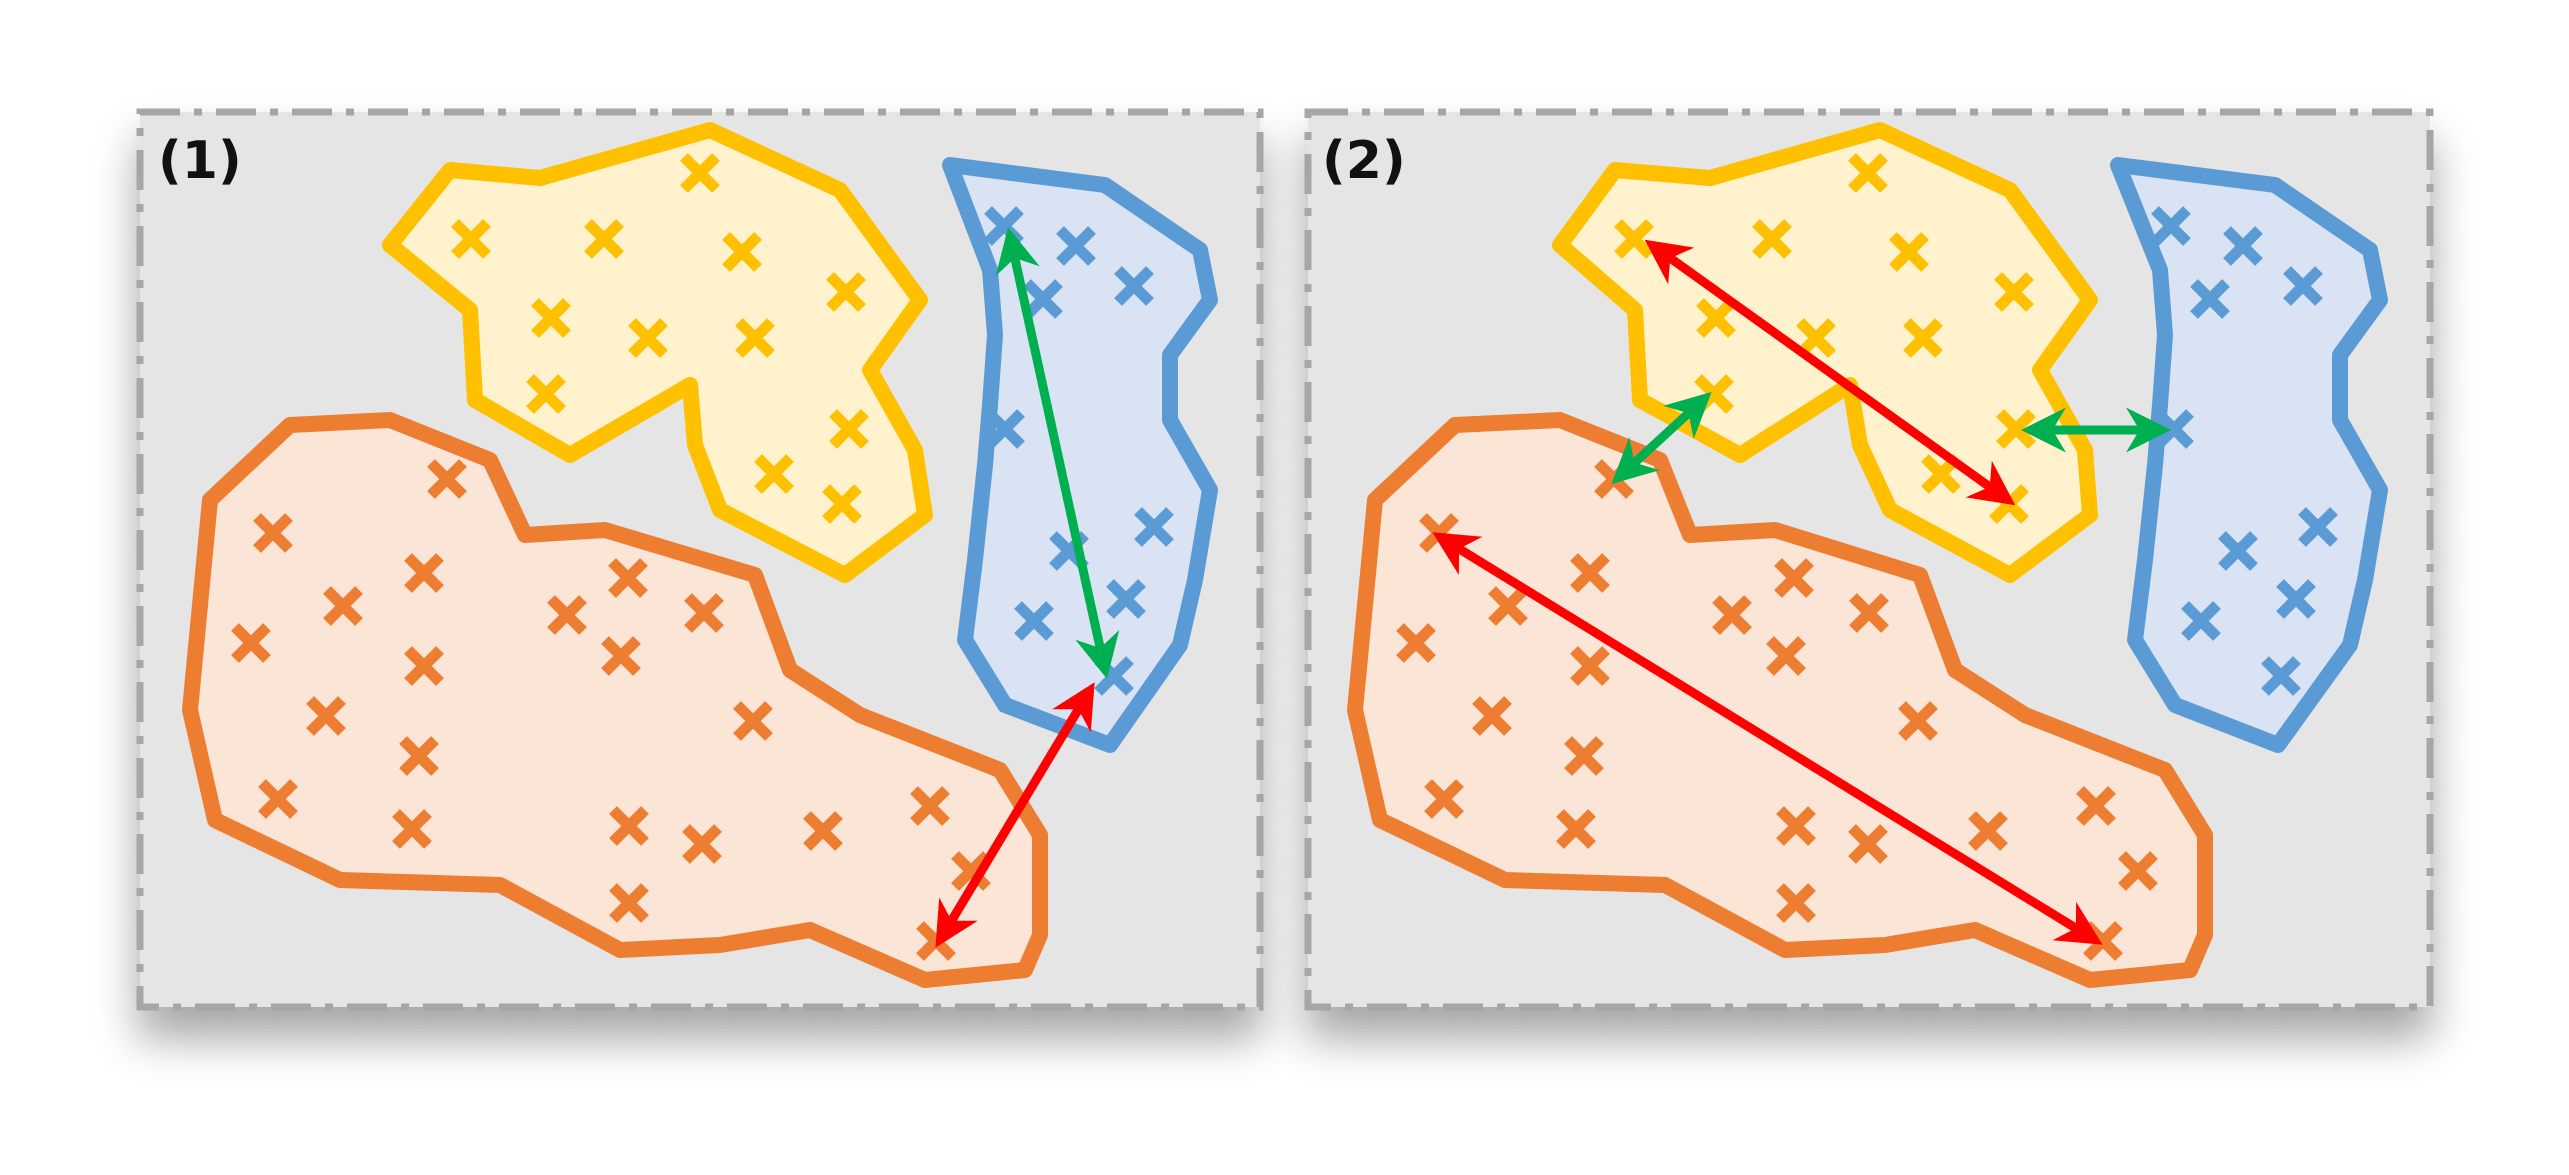  I want to click on blue-points, so click(2244, 451).